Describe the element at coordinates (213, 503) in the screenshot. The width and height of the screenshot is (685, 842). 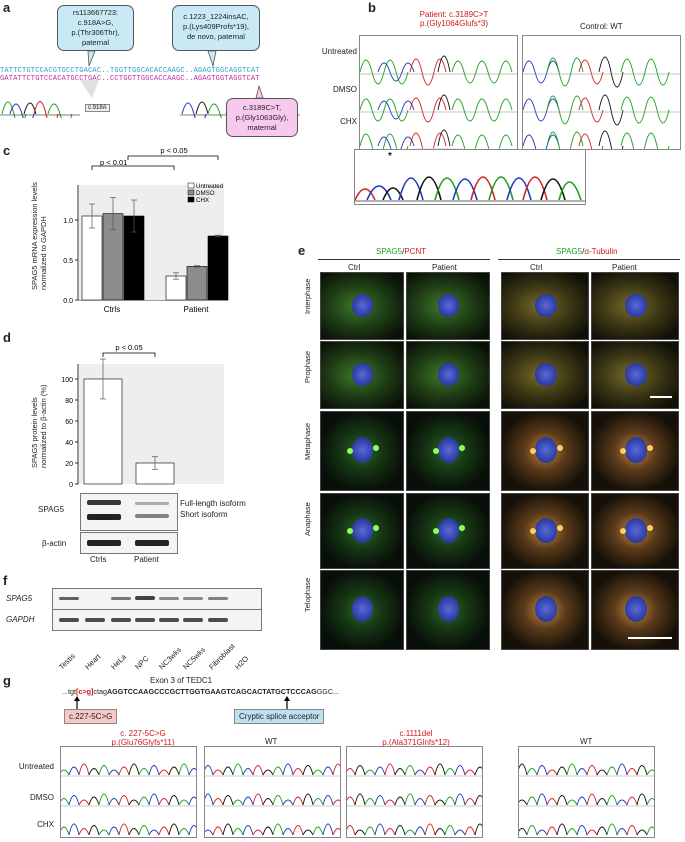
I see `isoform-full-label: Full-length isoform` at that location.